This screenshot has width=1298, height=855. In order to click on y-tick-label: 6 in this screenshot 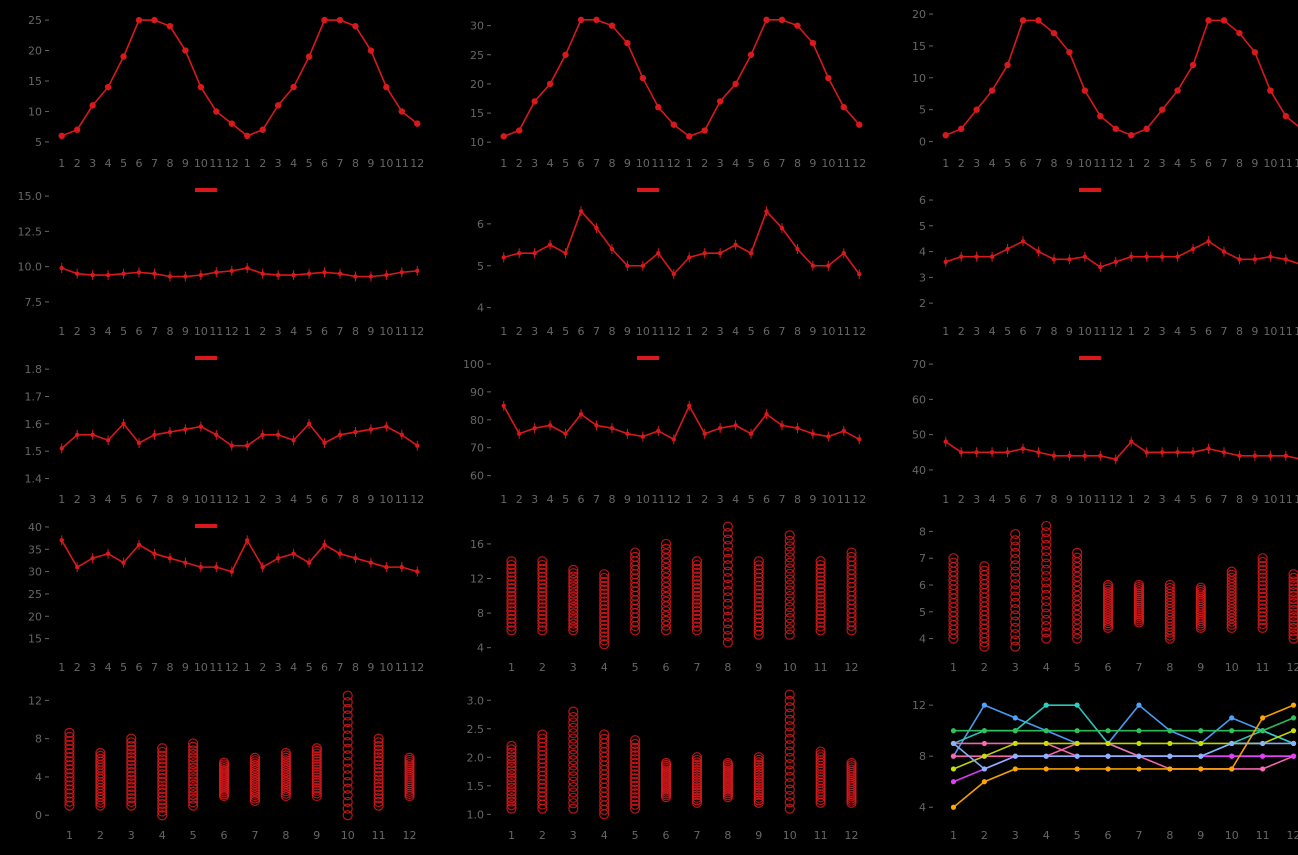, I will do `click(480, 224)`.